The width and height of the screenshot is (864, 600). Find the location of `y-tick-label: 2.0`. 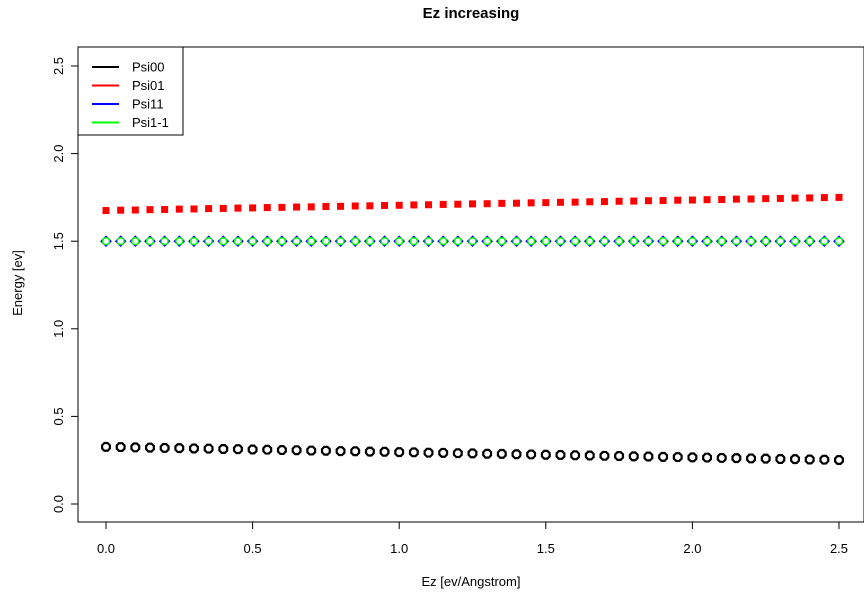

y-tick-label: 2.0 is located at coordinates (58, 154).